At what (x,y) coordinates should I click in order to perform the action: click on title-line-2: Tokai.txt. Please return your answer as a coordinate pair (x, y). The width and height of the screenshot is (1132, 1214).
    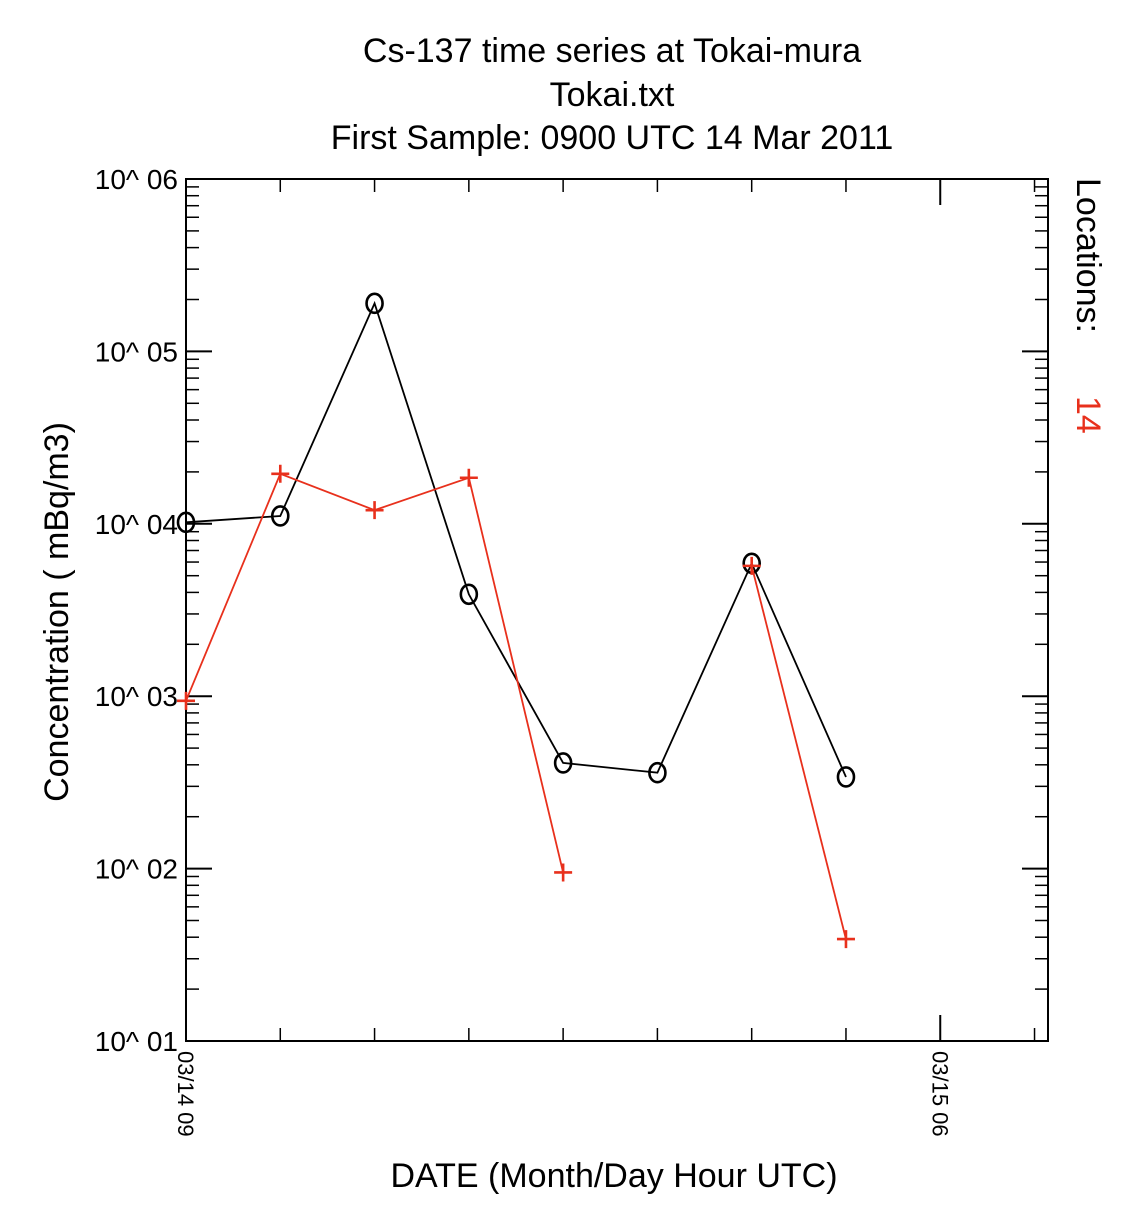
    Looking at the image, I should click on (612, 95).